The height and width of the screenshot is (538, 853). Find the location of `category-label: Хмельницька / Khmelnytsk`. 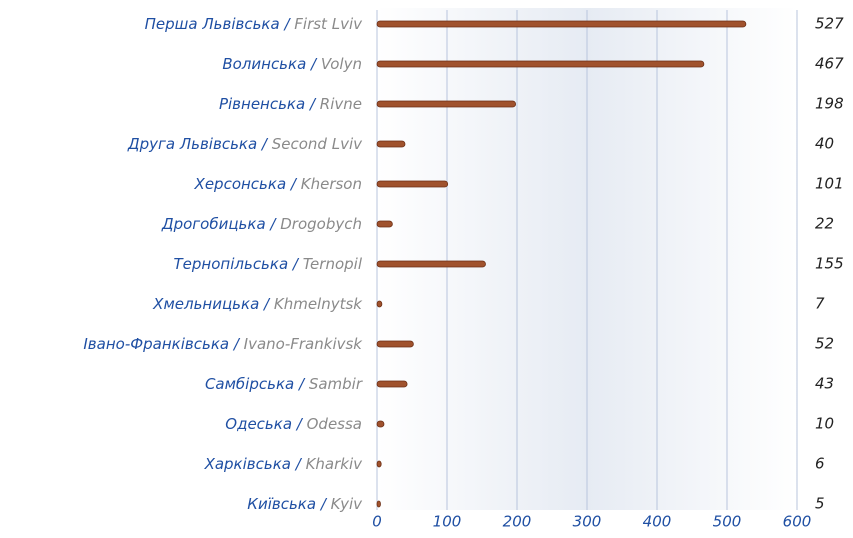

category-label: Хмельницька / Khmelnytsk is located at coordinates (257, 304).